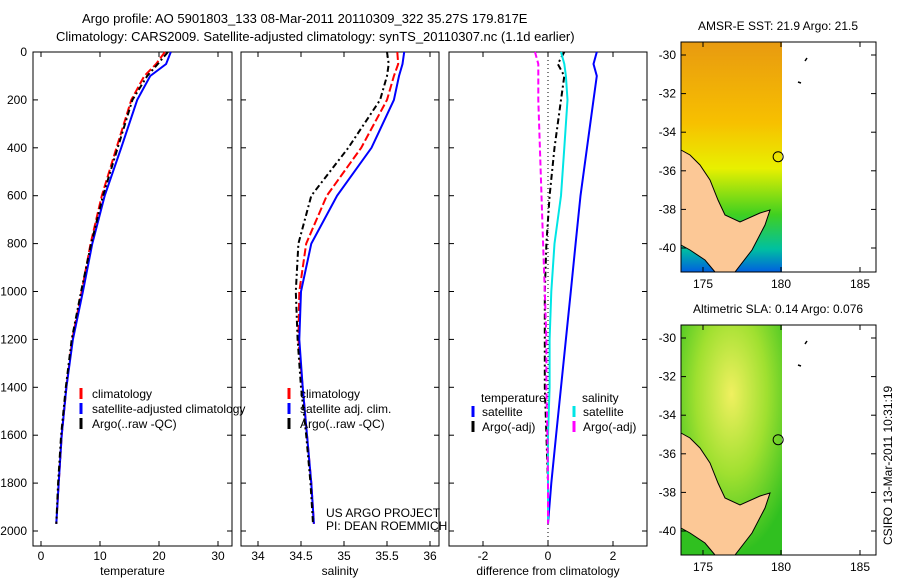 The image size is (900, 585). Describe the element at coordinates (778, 309) in the screenshot. I see `map-title: Altimetric SLA: 0.14 Argo: 0.076` at that location.